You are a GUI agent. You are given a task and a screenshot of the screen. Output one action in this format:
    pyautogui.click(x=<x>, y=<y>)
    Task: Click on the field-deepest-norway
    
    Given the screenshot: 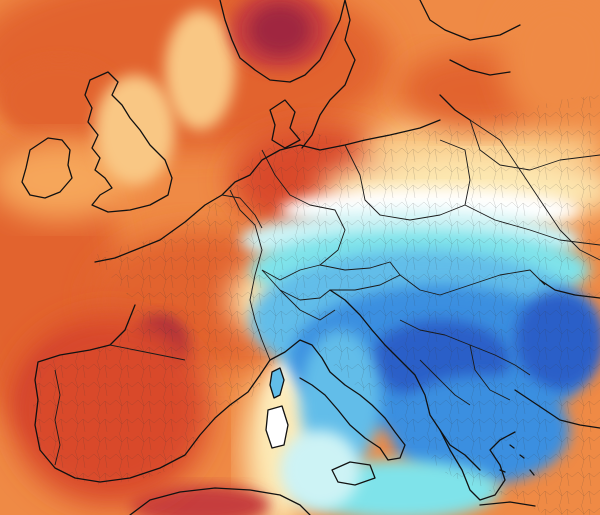 What is the action you would take?
    pyautogui.click(x=280, y=30)
    